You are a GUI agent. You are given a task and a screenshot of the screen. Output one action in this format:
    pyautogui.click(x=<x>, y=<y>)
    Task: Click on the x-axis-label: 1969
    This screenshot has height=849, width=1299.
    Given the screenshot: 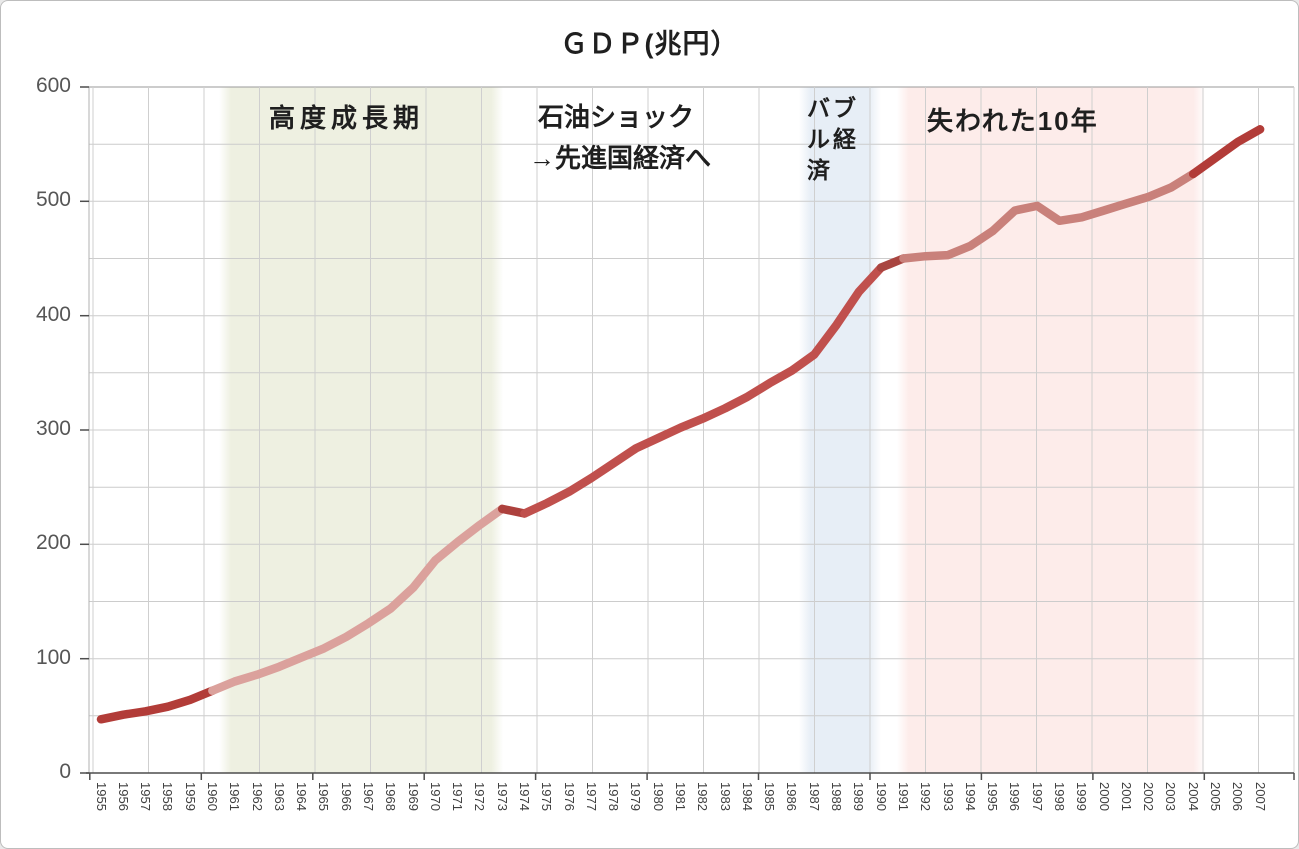 What is the action you would take?
    pyautogui.click(x=413, y=796)
    